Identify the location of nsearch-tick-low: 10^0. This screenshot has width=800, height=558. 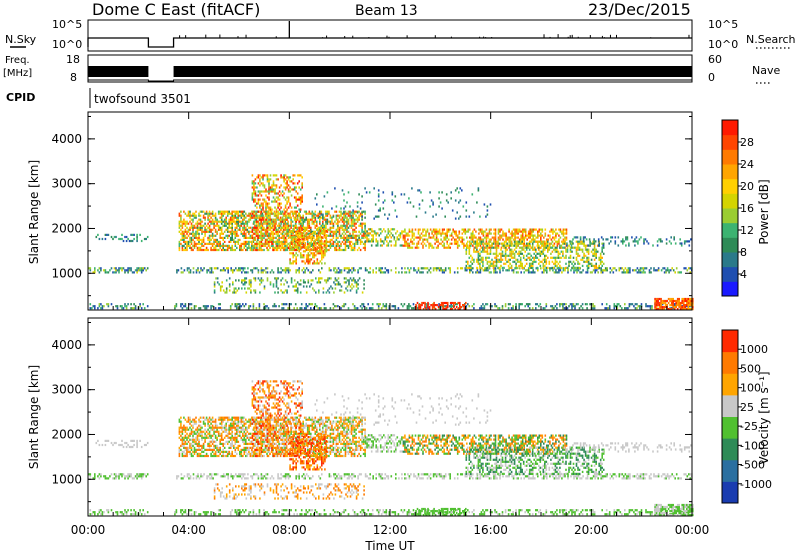
(723, 44).